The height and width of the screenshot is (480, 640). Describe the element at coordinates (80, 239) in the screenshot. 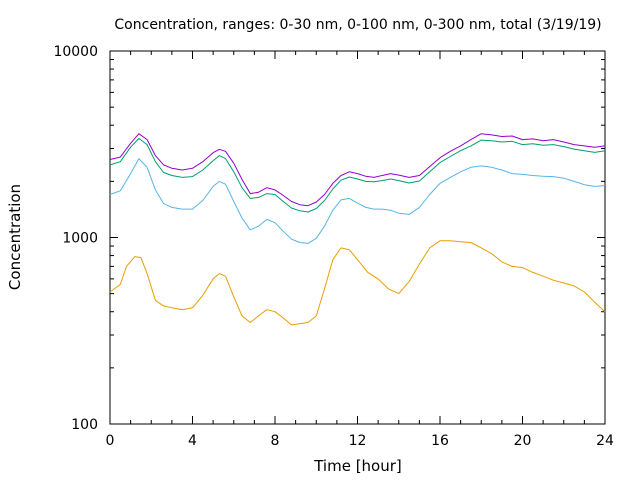

I see `y-tick-label: 1000` at that location.